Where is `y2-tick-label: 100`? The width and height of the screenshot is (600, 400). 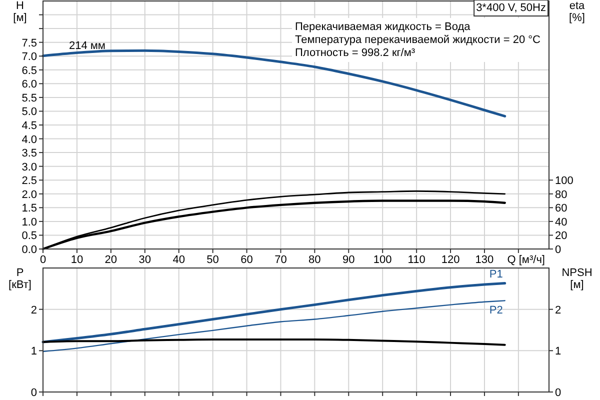 y2-tick-label: 100 is located at coordinates (564, 181).